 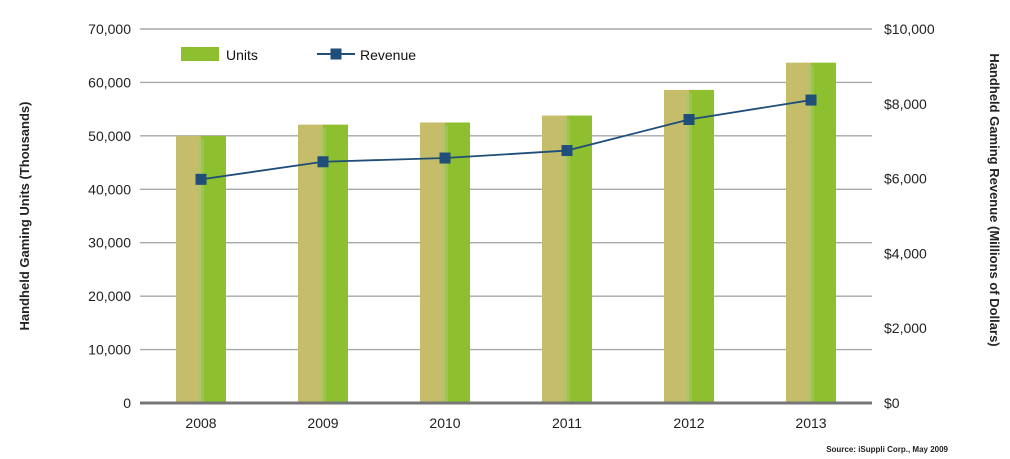 I want to click on legend-revenue-marker, so click(x=336, y=54).